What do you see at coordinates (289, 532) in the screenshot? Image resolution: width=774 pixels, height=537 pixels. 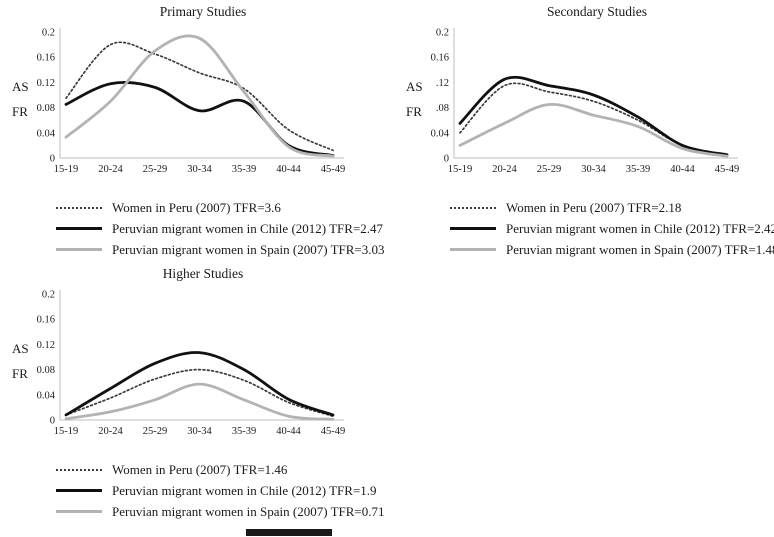 I see `bottom-edge-artifact` at bounding box center [289, 532].